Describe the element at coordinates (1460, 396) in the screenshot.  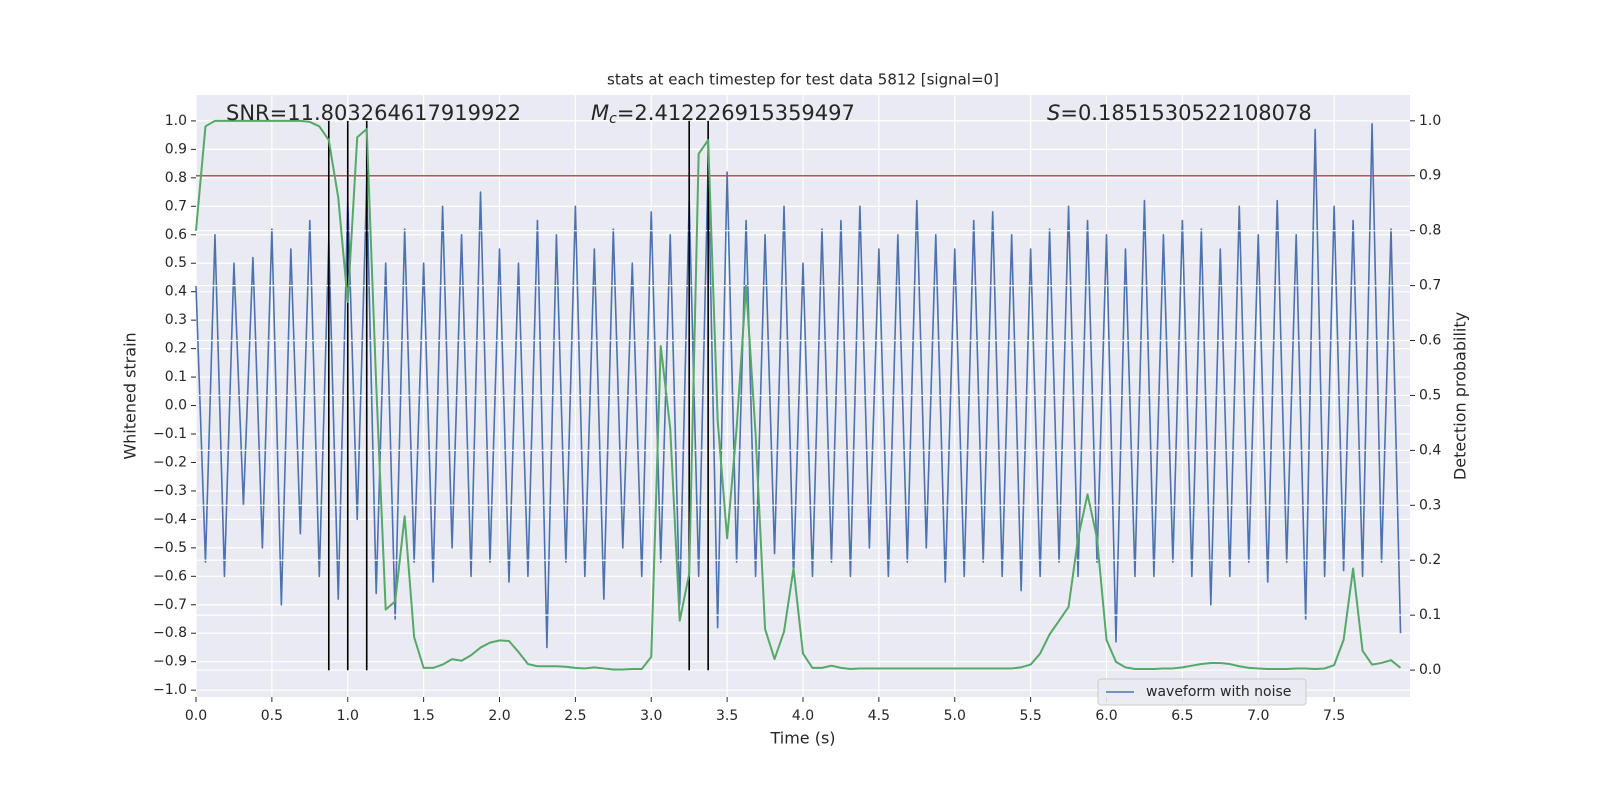
I see `y2-axis-label: Detection probability` at that location.